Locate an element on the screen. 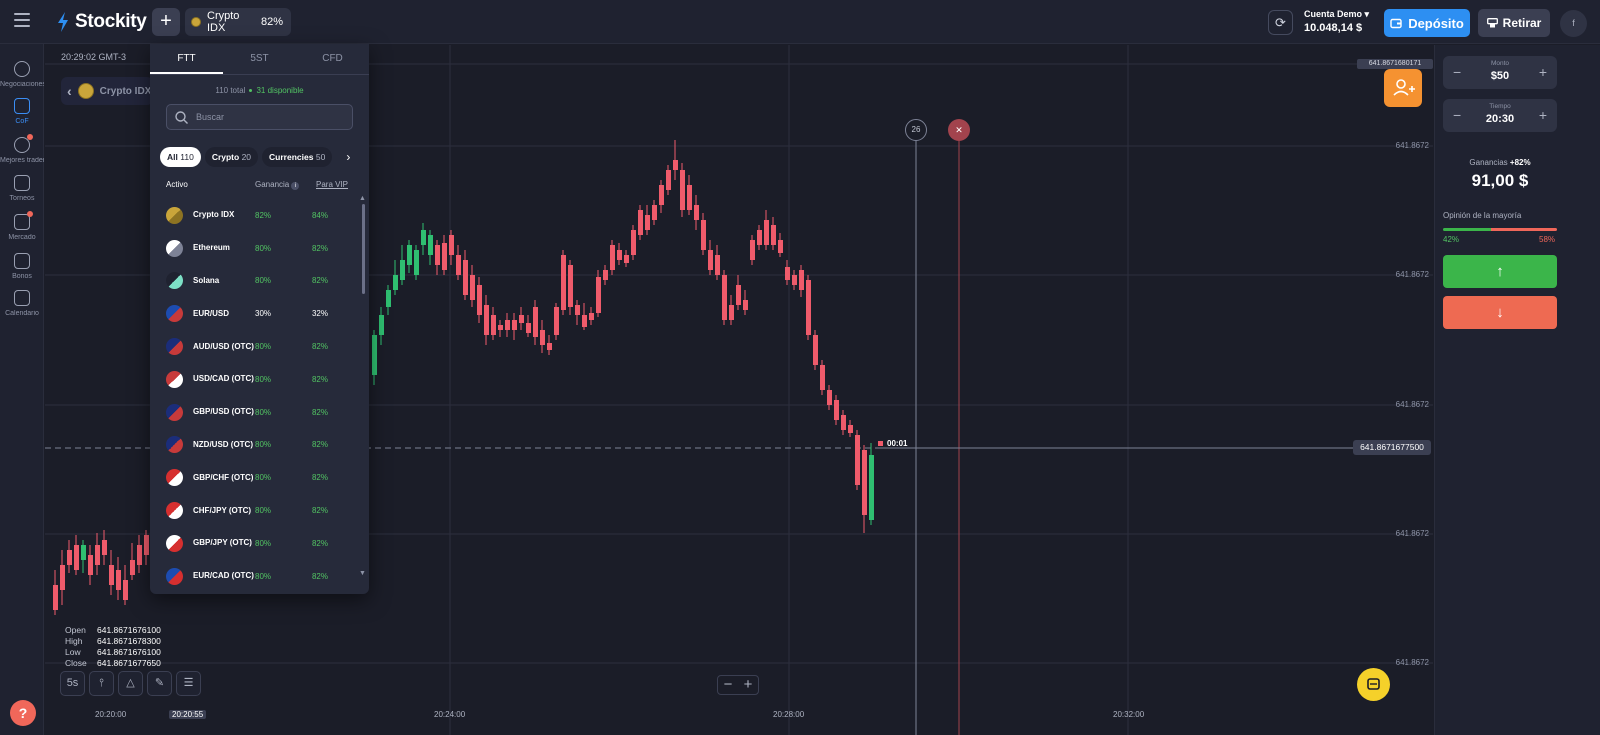 The width and height of the screenshot is (1600, 735). timeframe-button: 5s is located at coordinates (72, 683).